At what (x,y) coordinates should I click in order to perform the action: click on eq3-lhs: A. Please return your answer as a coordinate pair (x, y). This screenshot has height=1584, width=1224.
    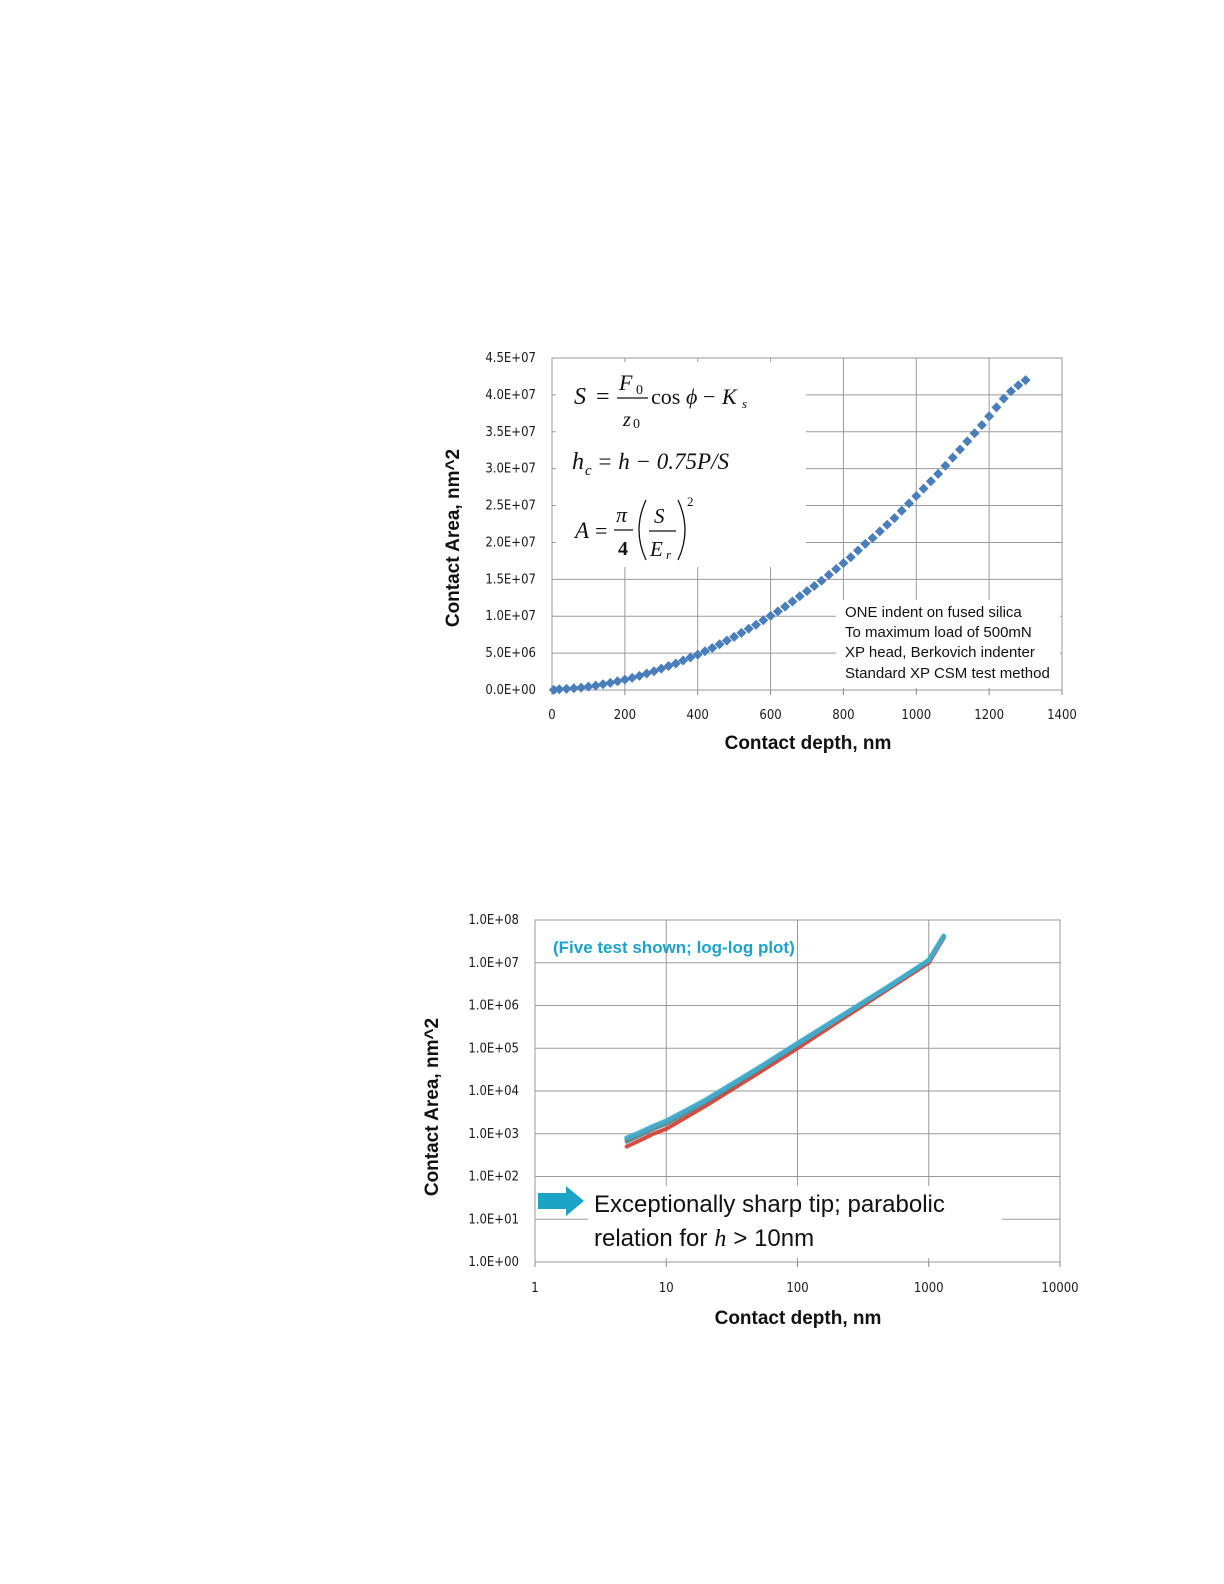
    Looking at the image, I should click on (581, 530).